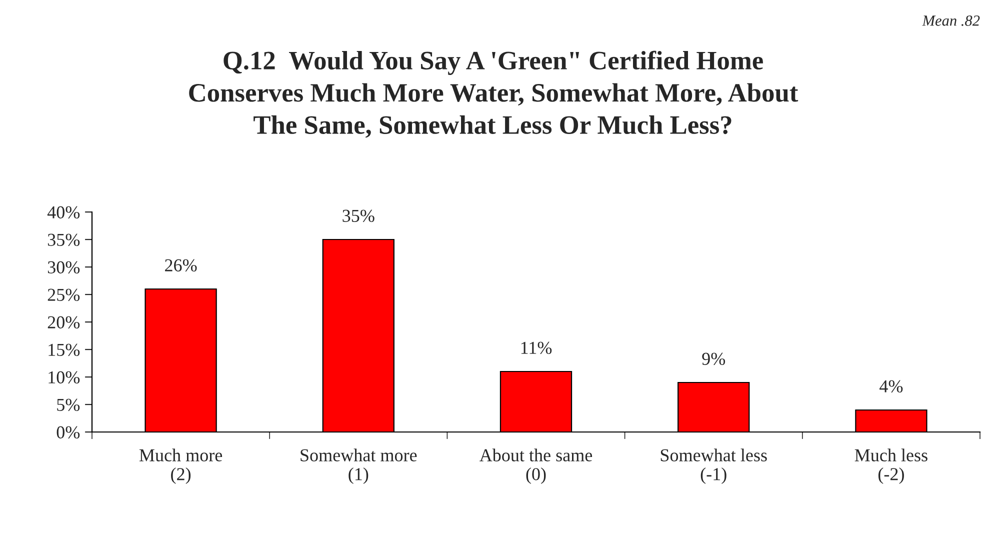 The height and width of the screenshot is (535, 986). I want to click on data-label: 9%, so click(714, 359).